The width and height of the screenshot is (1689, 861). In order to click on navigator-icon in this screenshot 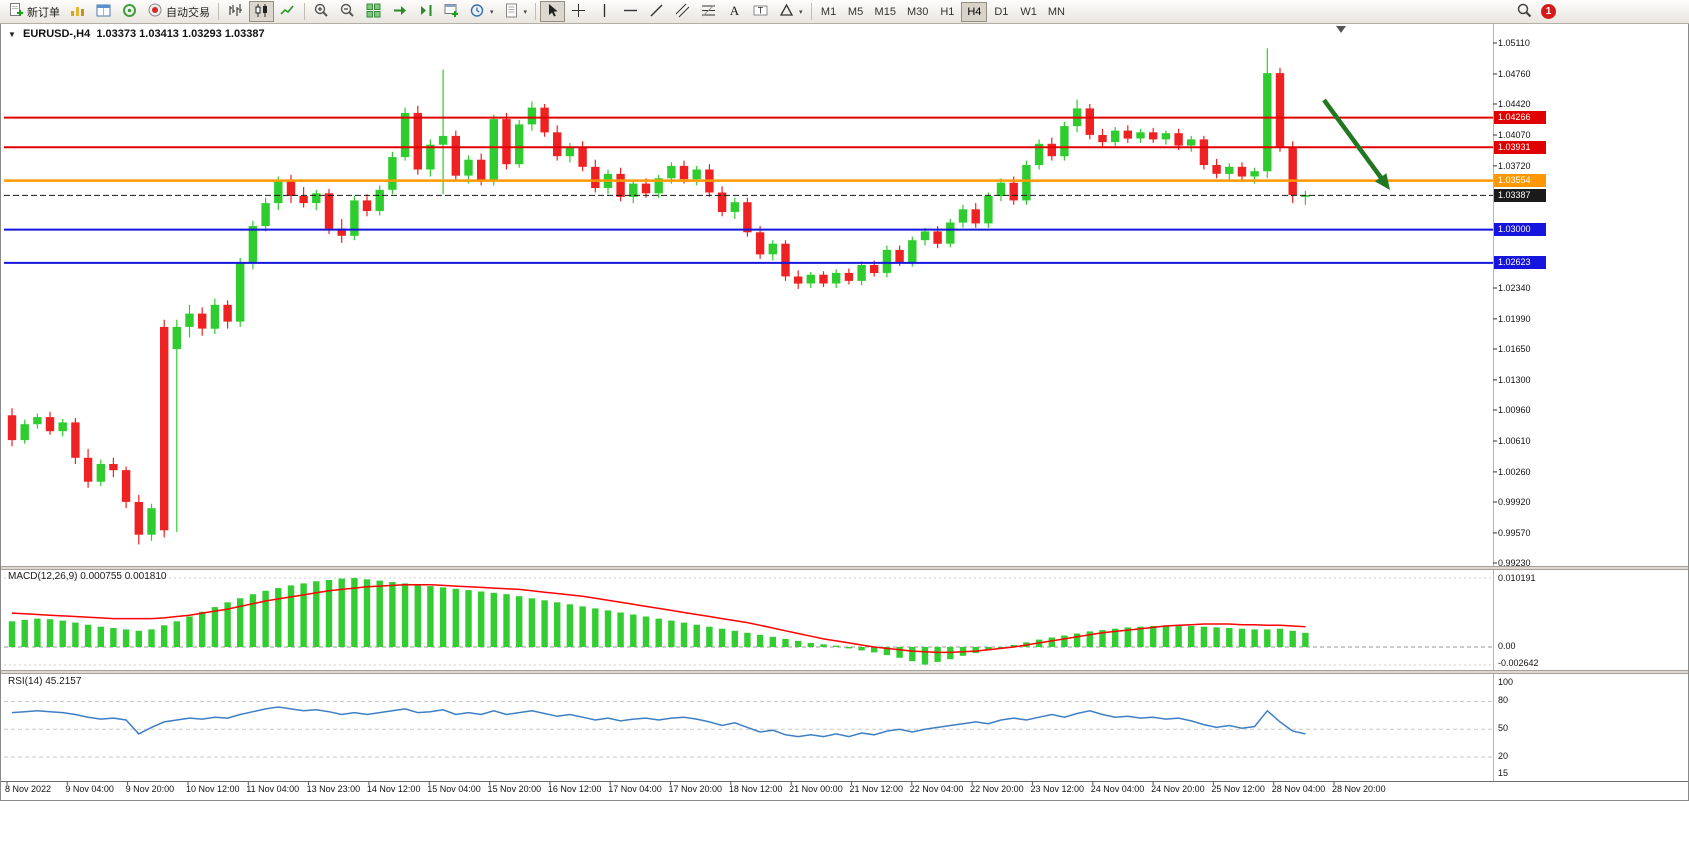, I will do `click(129, 12)`.